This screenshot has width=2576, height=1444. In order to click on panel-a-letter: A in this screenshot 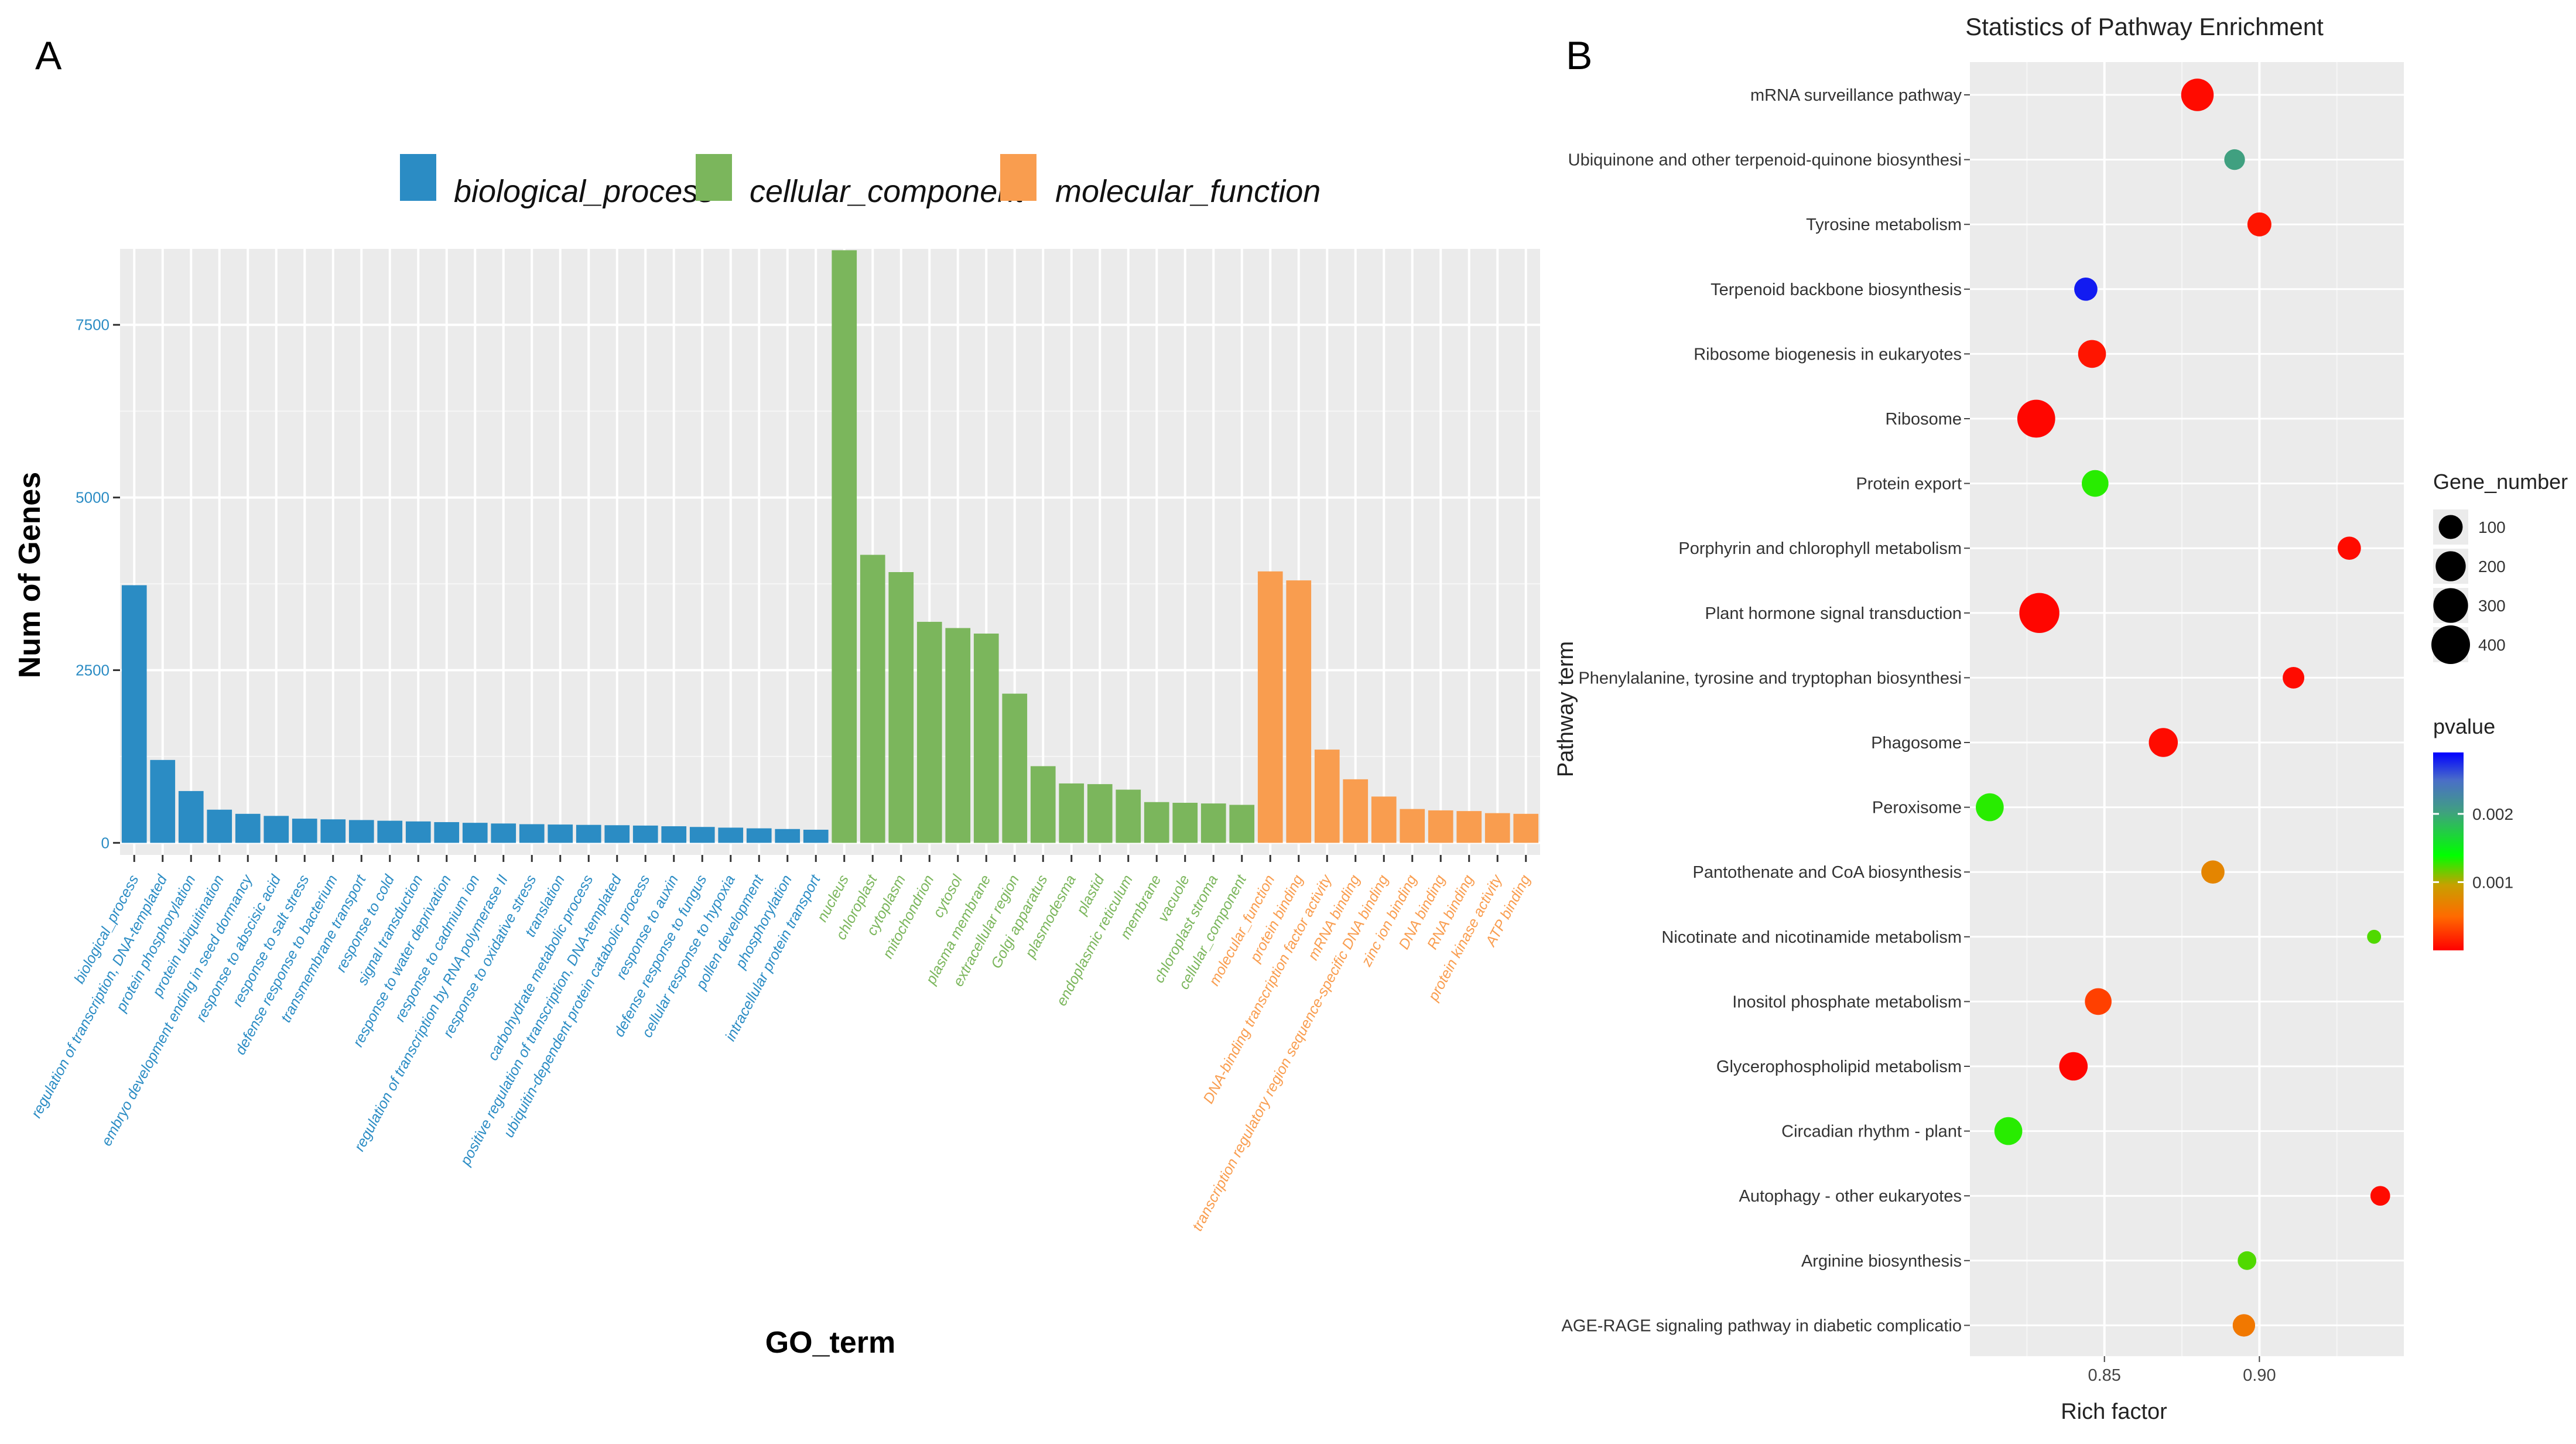, I will do `click(48, 55)`.